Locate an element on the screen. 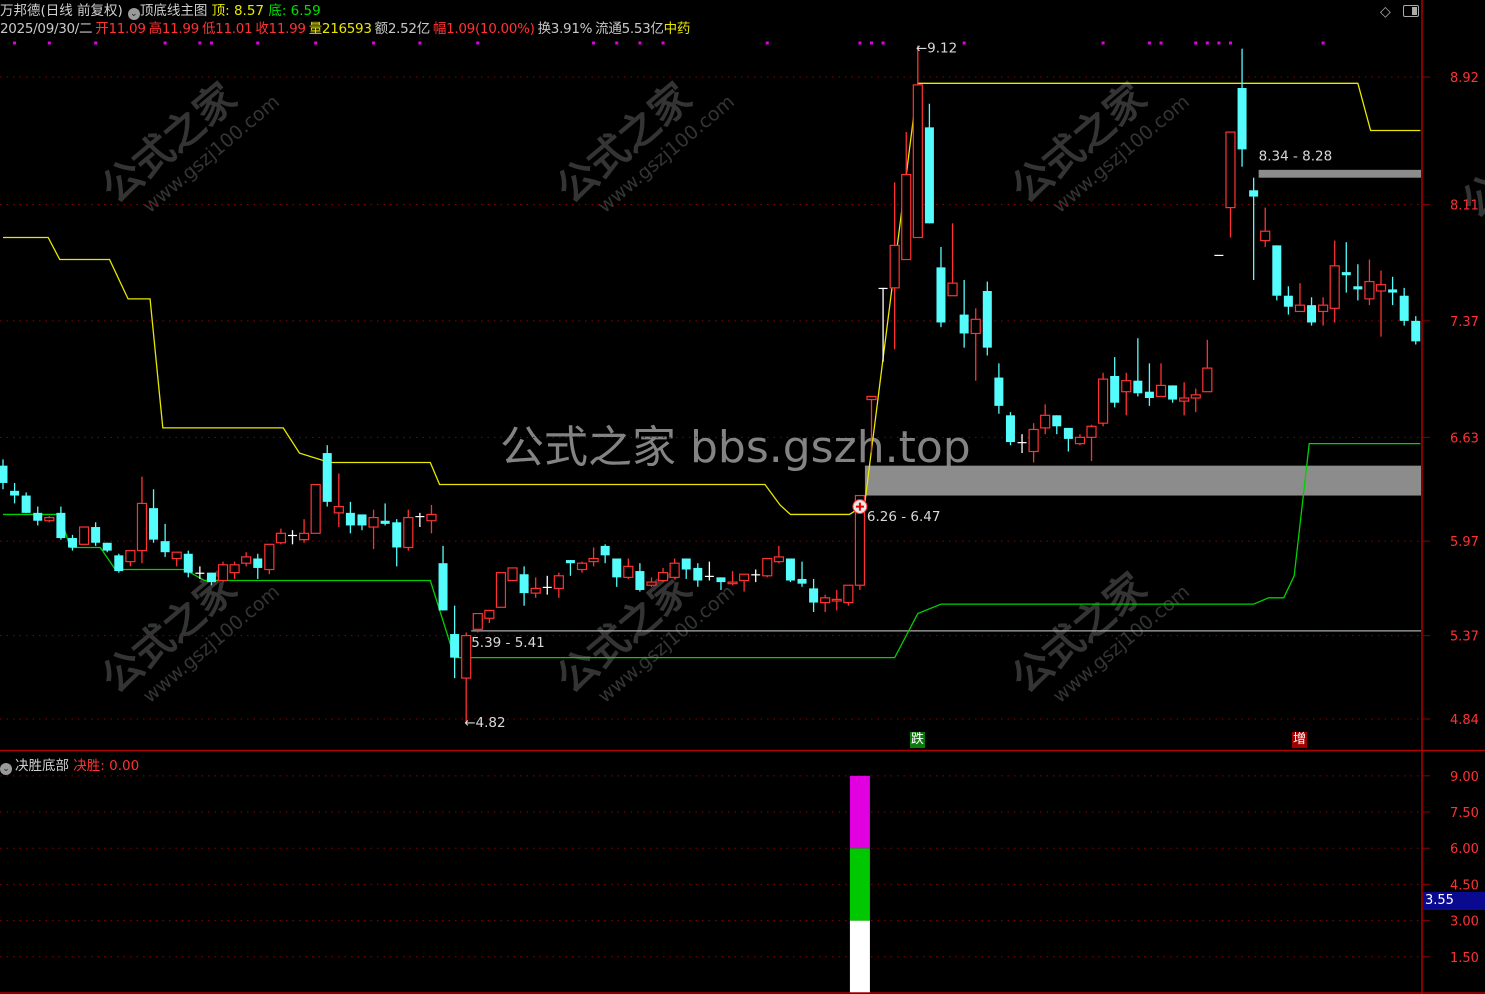 The width and height of the screenshot is (1485, 994). indicator-name: 顶底线主图 is located at coordinates (173, 11).